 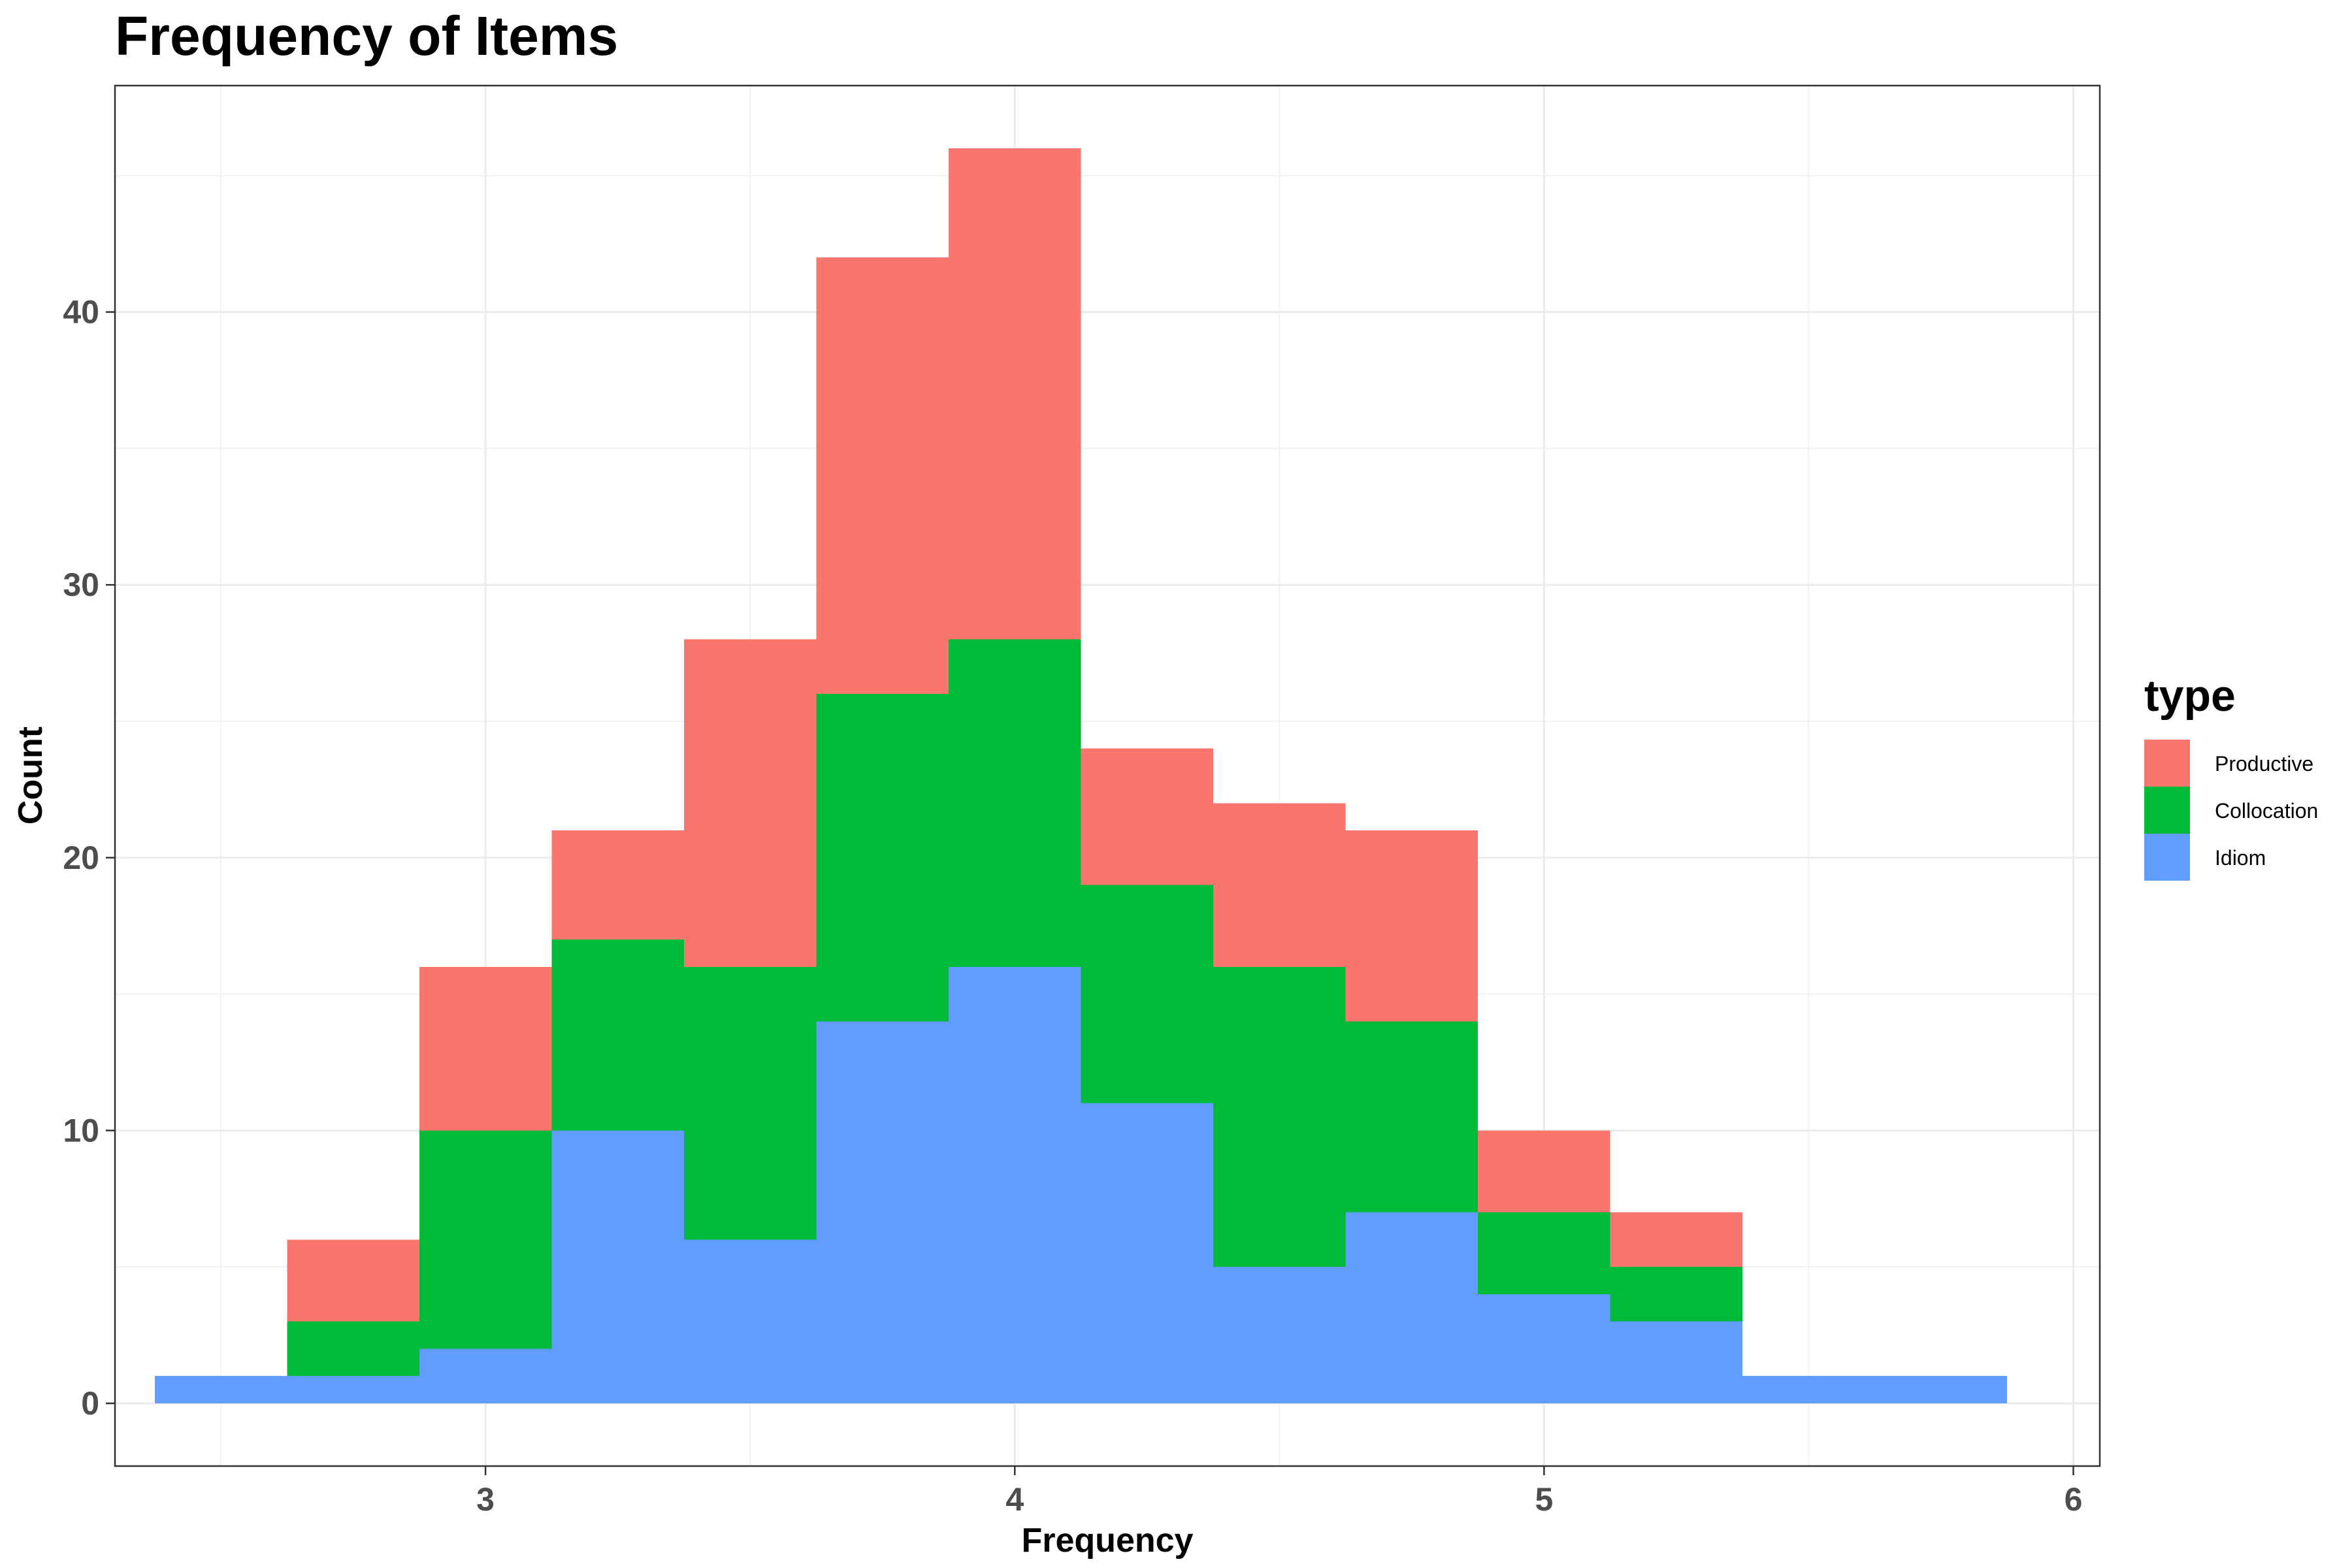 I want to click on x-tick-label: 5, so click(x=1544, y=1499).